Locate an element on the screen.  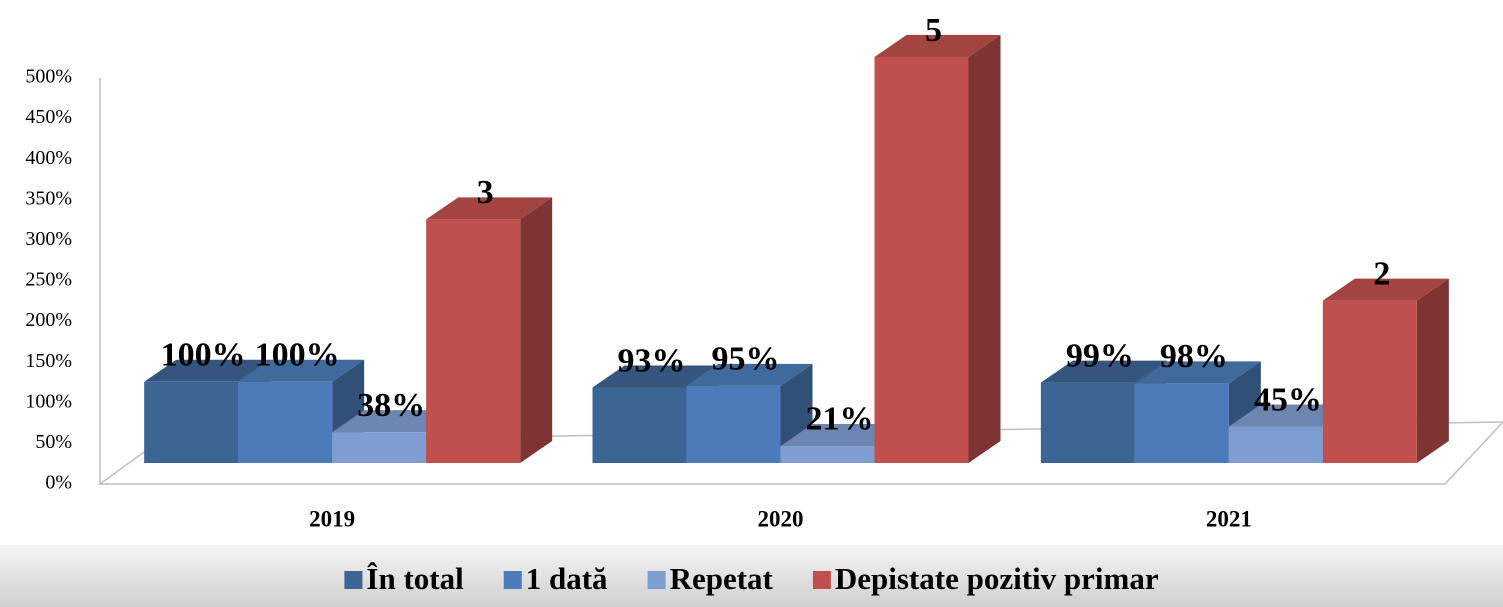
y-tick-label: 350% is located at coordinates (48, 198).